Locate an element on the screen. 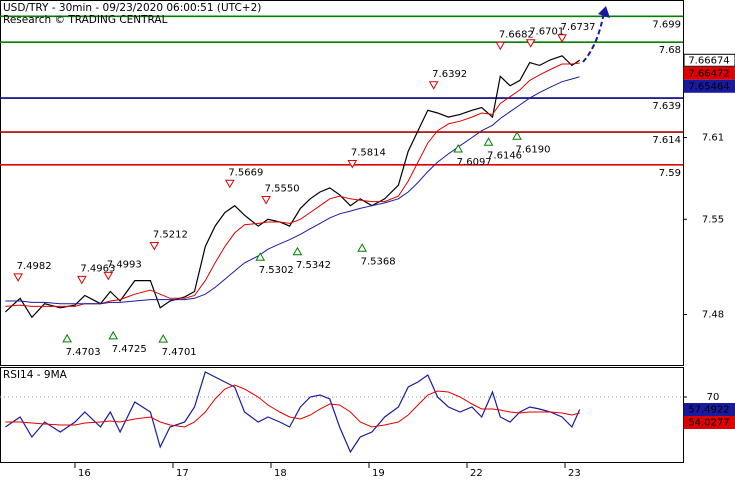 Image resolution: width=735 pixels, height=480 pixels. level-label: 7.68 is located at coordinates (670, 50).